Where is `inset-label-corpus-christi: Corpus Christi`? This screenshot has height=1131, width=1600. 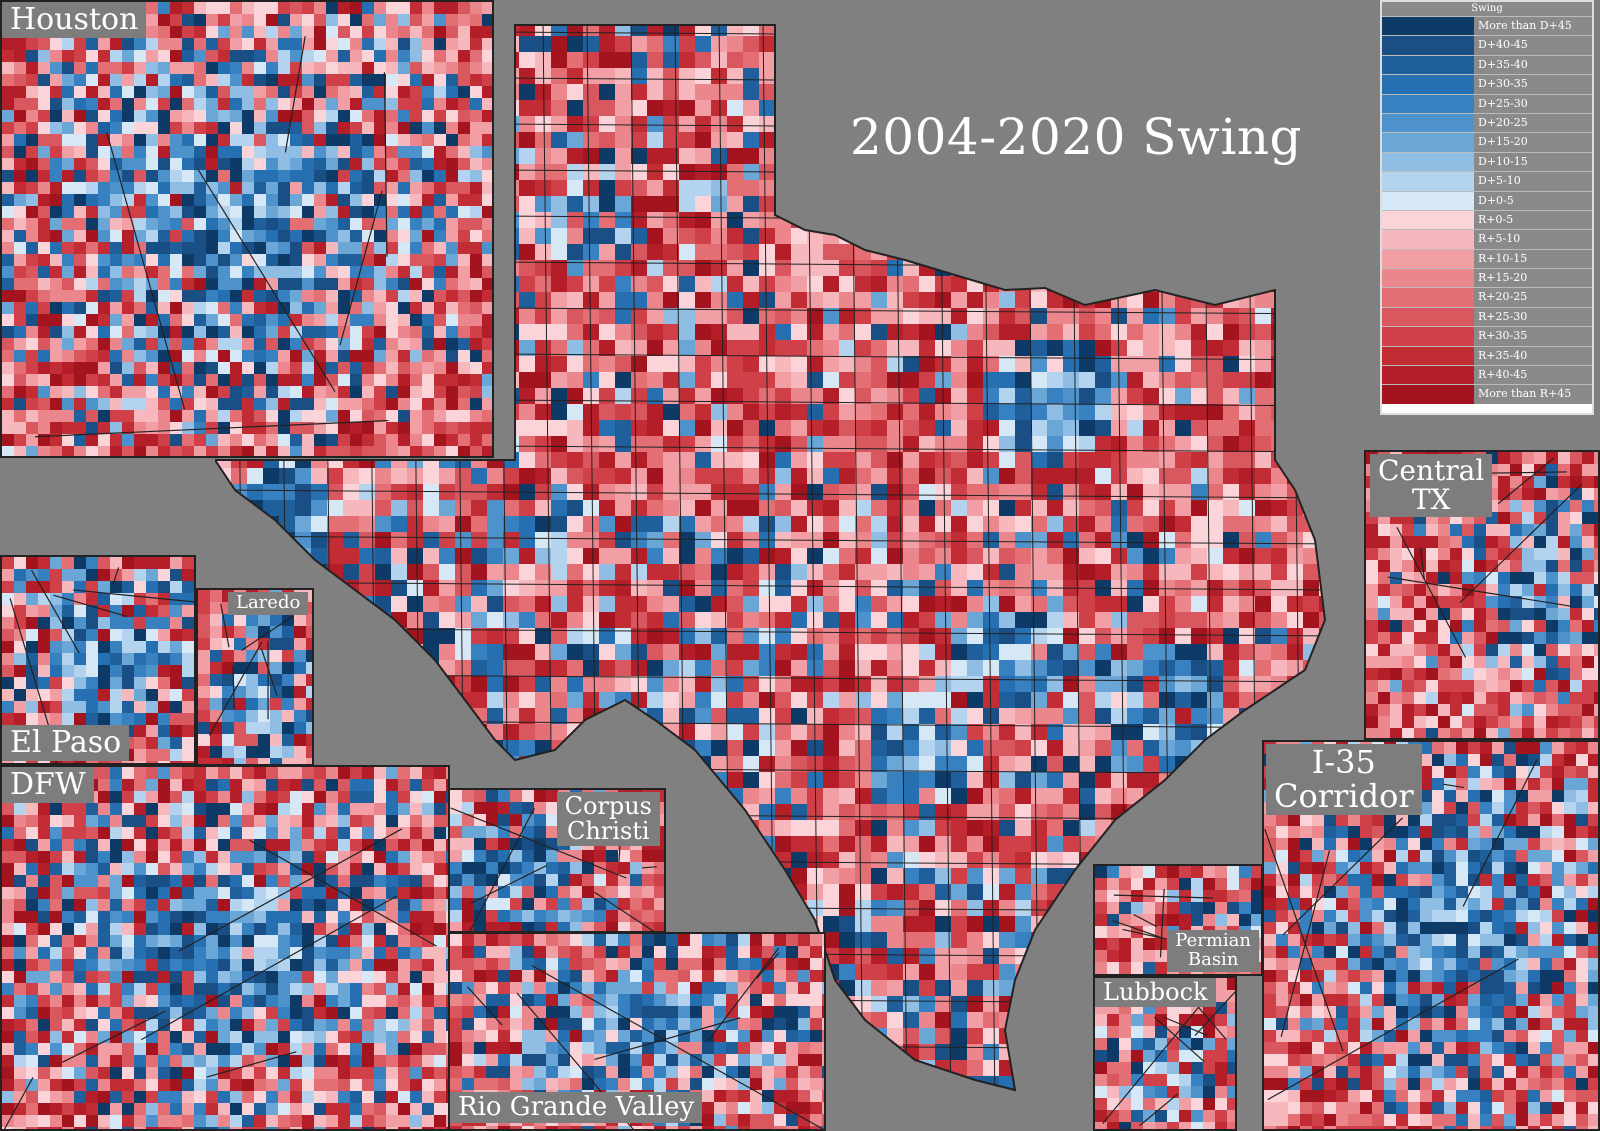
inset-label-corpus-christi: Corpus Christi is located at coordinates (608, 819).